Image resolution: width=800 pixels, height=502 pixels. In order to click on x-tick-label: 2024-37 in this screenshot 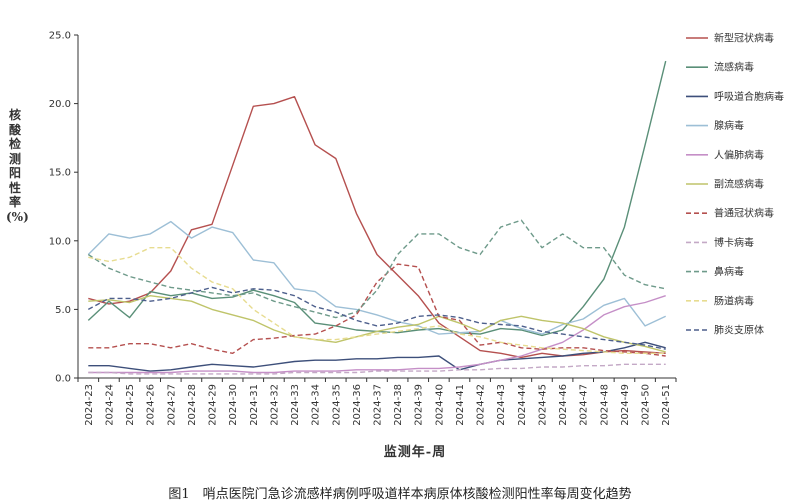, I will do `click(378, 405)`.